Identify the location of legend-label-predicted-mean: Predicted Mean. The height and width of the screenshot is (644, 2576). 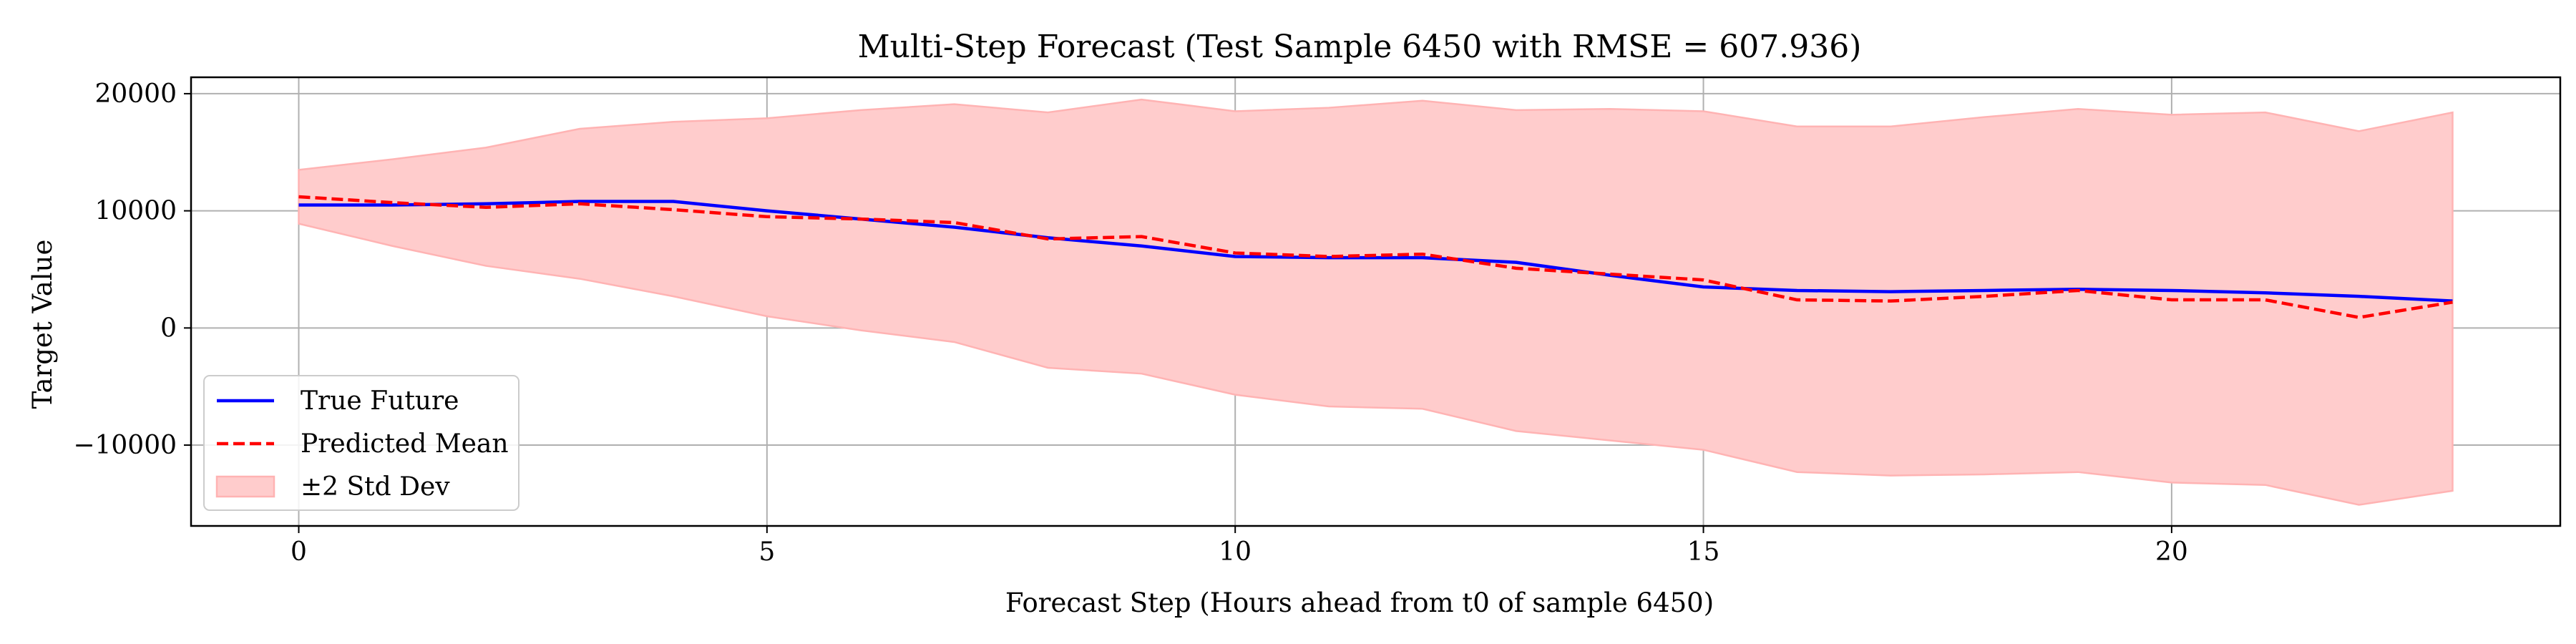
(405, 444).